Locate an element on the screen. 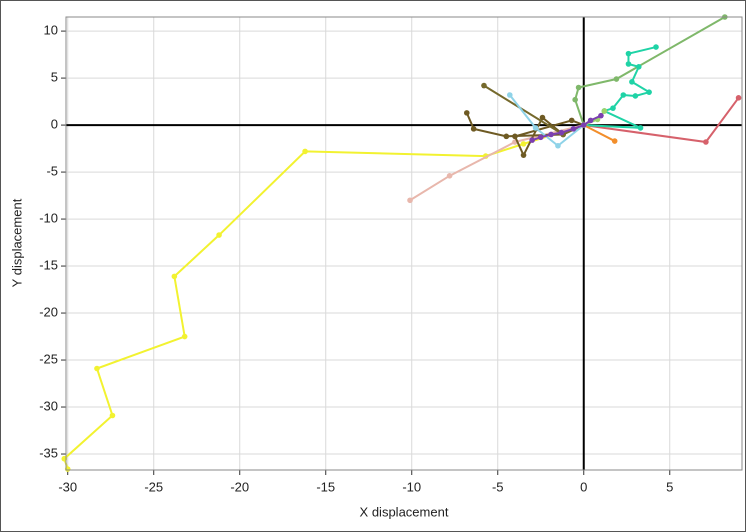 This screenshot has height=532, width=746. x-tick-label: -25 is located at coordinates (153, 486).